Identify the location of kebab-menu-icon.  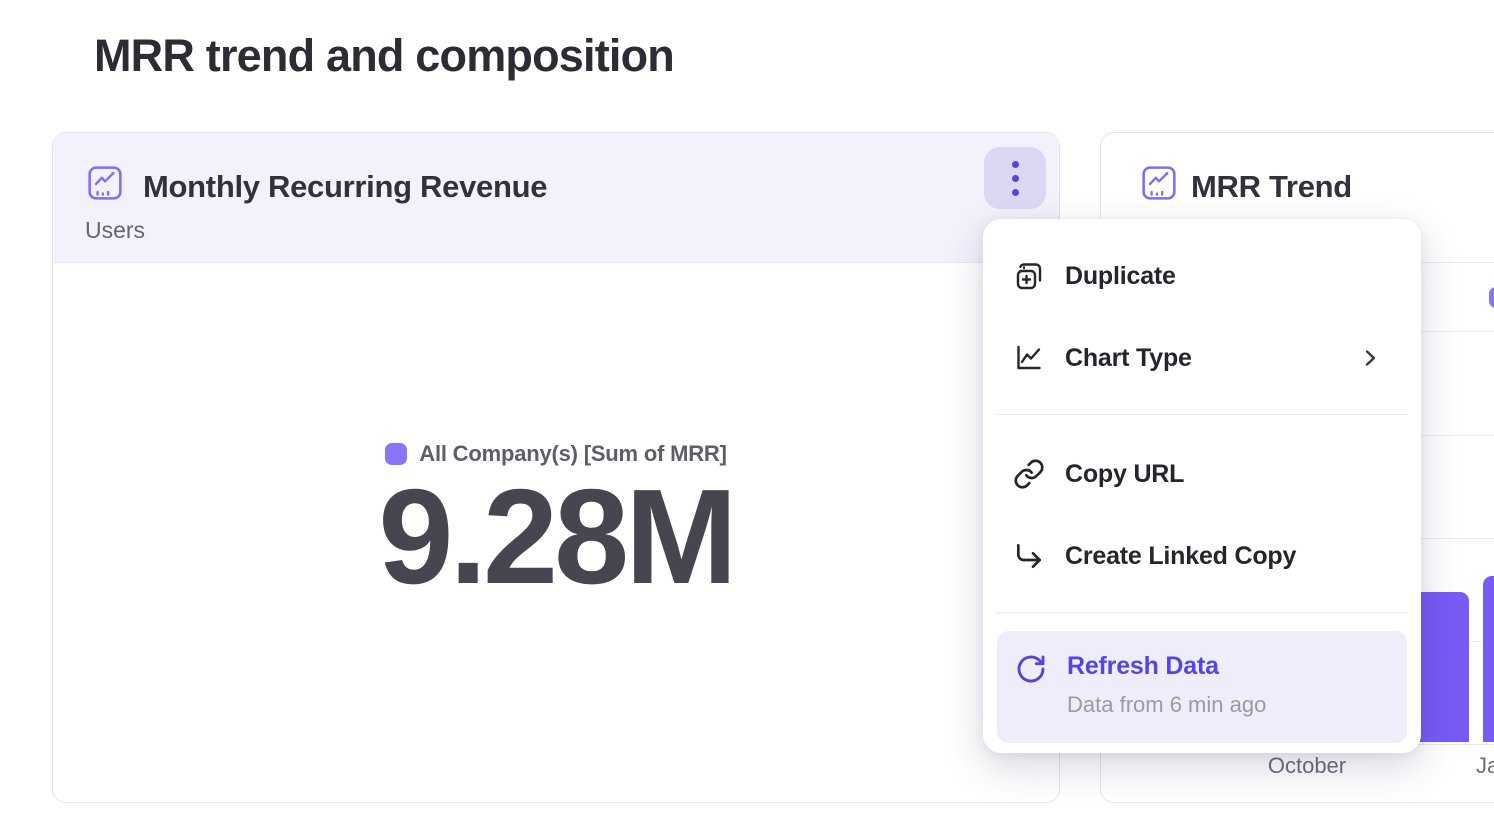
(1015, 178).